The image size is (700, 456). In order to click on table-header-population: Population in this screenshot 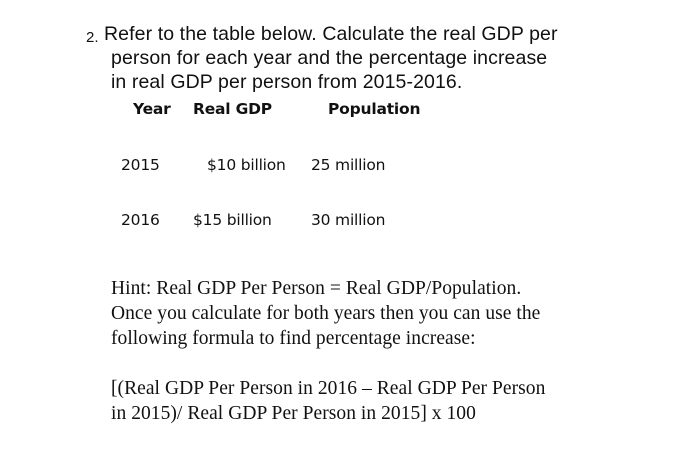, I will do `click(374, 109)`.